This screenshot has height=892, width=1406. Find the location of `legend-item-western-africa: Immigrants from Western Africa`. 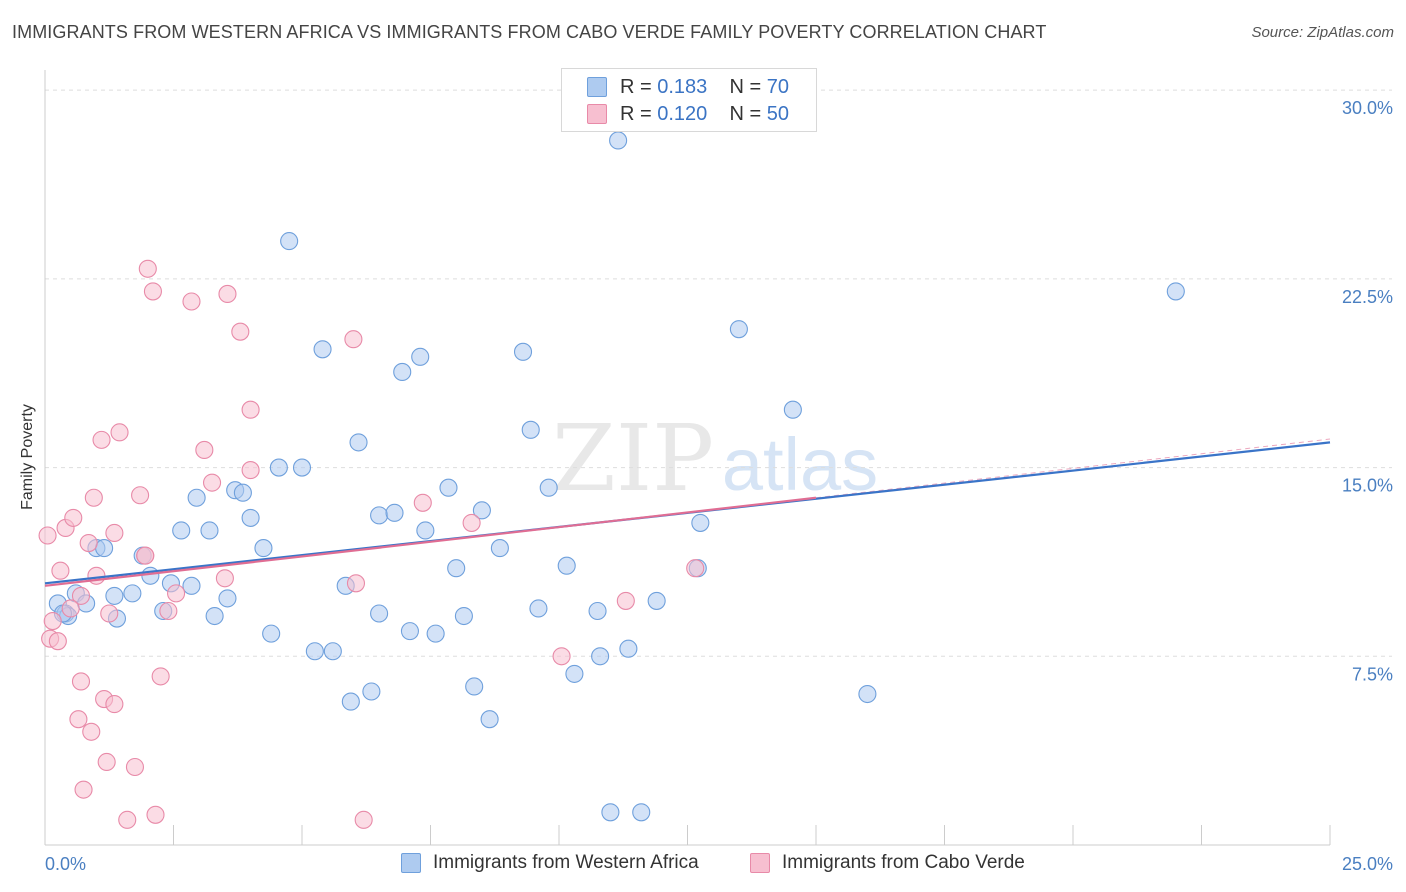

legend-item-western-africa: Immigrants from Western Africa is located at coordinates (550, 863).